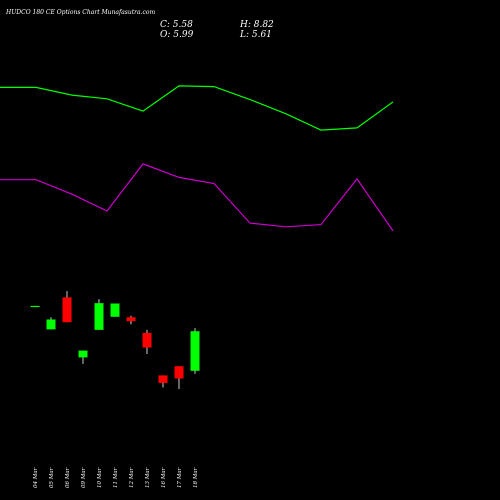 The height and width of the screenshot is (500, 500). What do you see at coordinates (176, 25) in the screenshot?
I see `close-label: C: 5.58` at bounding box center [176, 25].